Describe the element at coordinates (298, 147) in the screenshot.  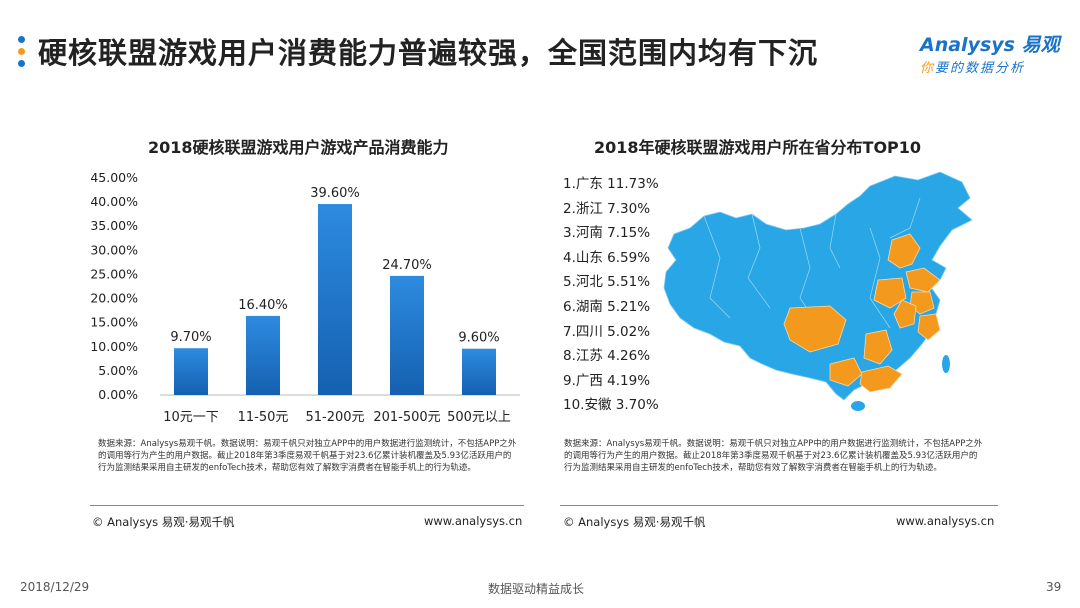
I see `bar-chart-title: 2018硬核联盟游戏用户游戏产品消费能力` at that location.